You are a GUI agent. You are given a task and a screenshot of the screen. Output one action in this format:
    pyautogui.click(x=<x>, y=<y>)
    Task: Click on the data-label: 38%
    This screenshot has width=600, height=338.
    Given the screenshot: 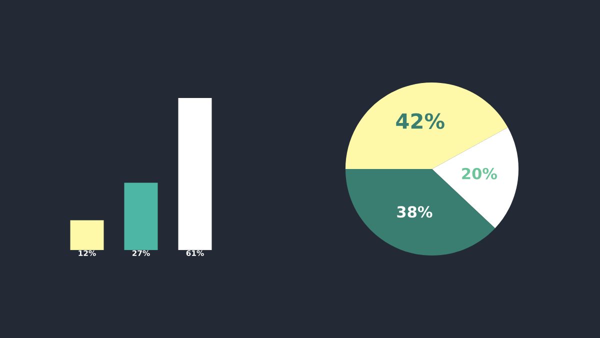 What is the action you would take?
    pyautogui.click(x=414, y=212)
    